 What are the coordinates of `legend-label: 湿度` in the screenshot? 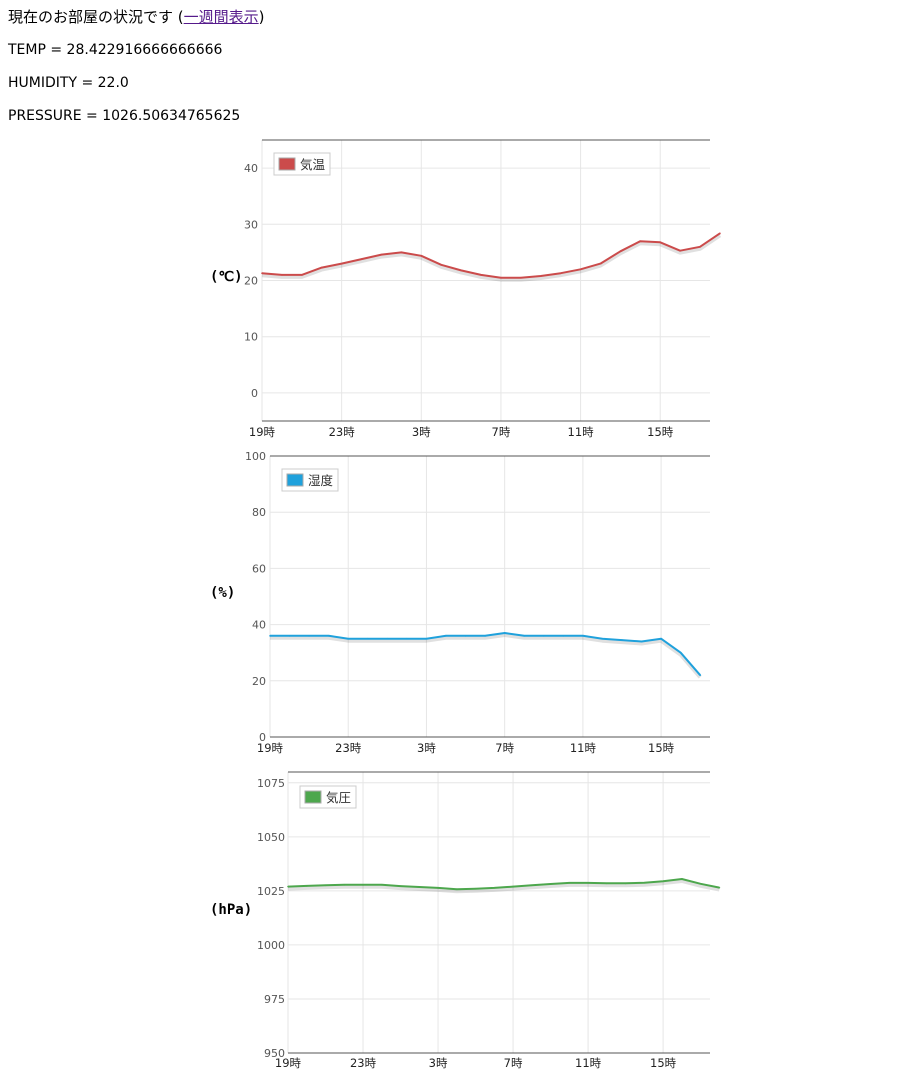 It's located at (321, 480).